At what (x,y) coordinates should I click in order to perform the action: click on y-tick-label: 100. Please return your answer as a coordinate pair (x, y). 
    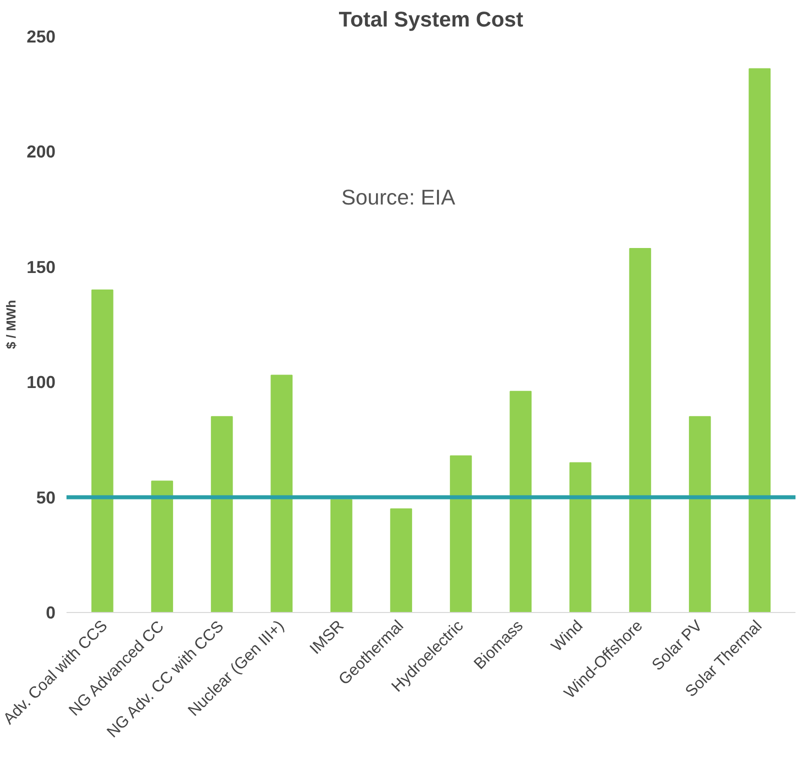
    Looking at the image, I should click on (41, 382).